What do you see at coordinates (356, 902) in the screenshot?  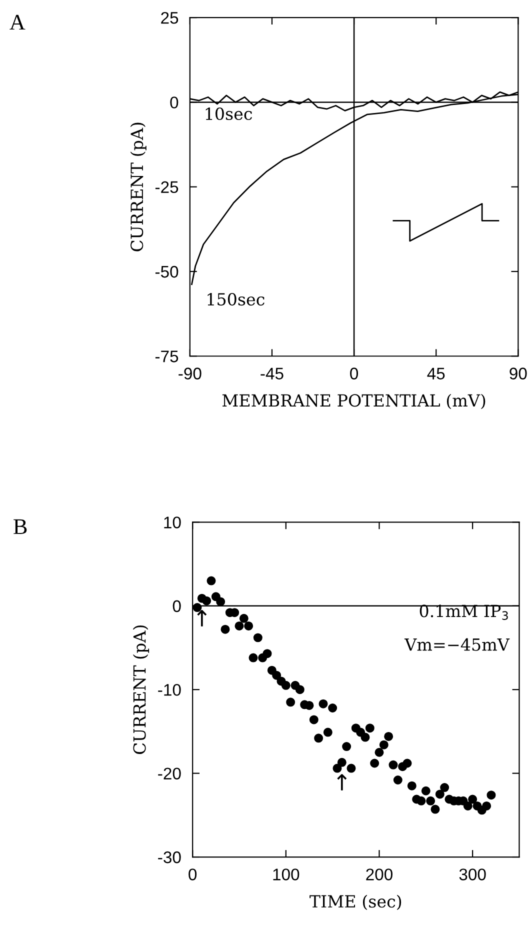 I see `x-axis-title: TIME (sec)` at bounding box center [356, 902].